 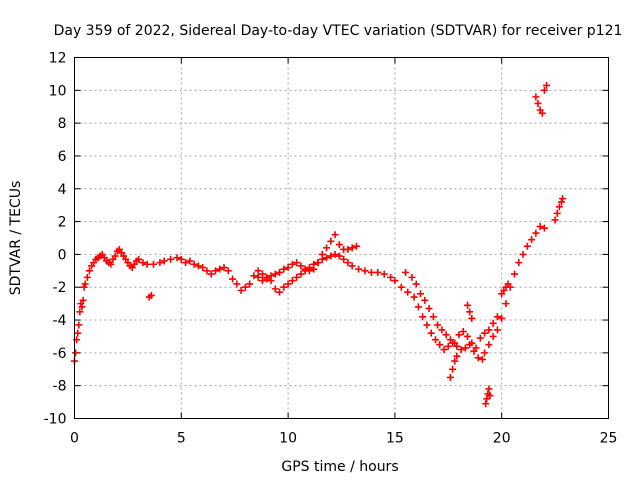 I want to click on y-tick-label: 8, so click(x=62, y=124).